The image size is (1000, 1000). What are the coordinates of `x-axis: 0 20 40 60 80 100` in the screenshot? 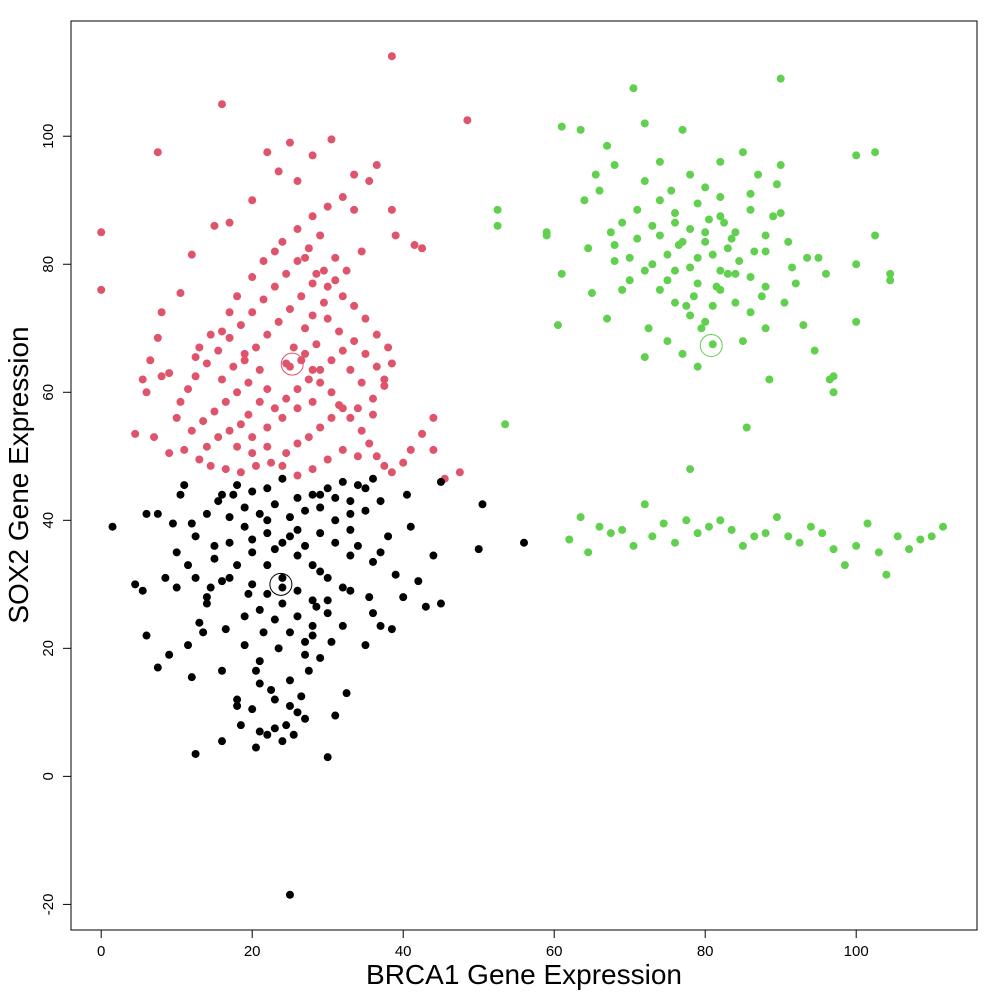 It's located at (483, 944).